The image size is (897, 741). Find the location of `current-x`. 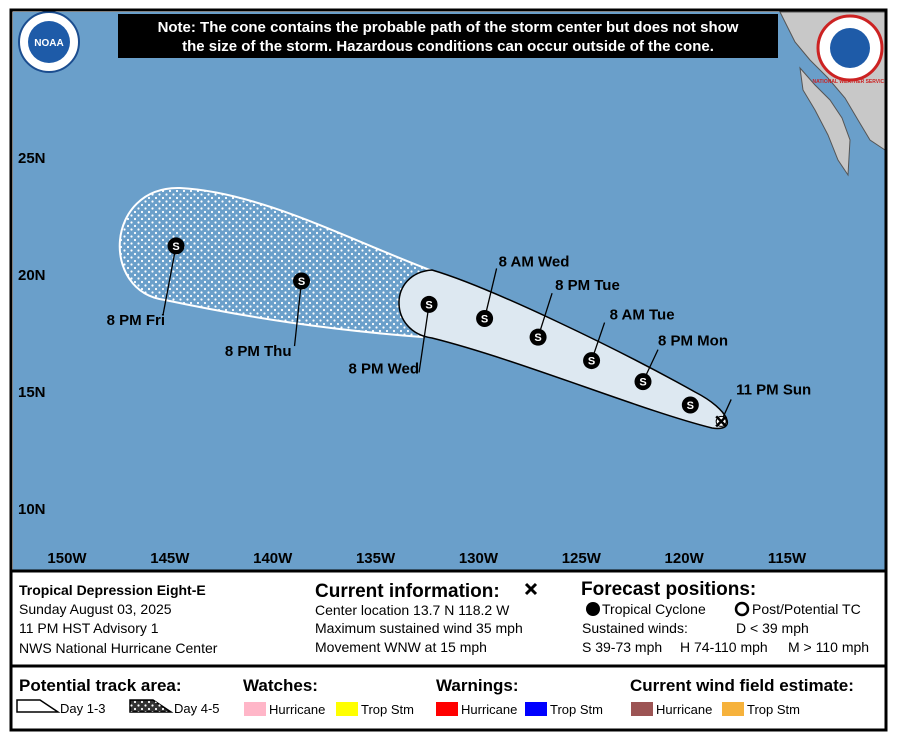

current-x is located at coordinates (721, 421).